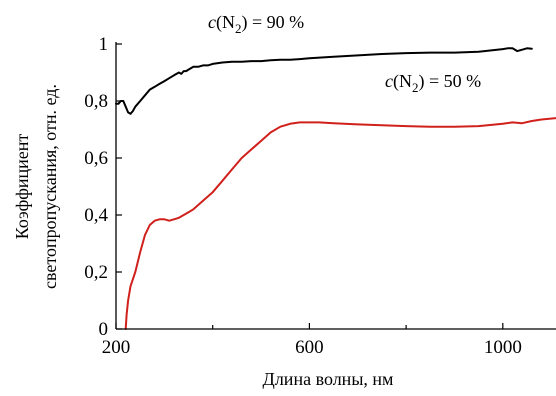  What do you see at coordinates (225, 22) in the screenshot?
I see `annotation-open-0: (N` at bounding box center [225, 22].